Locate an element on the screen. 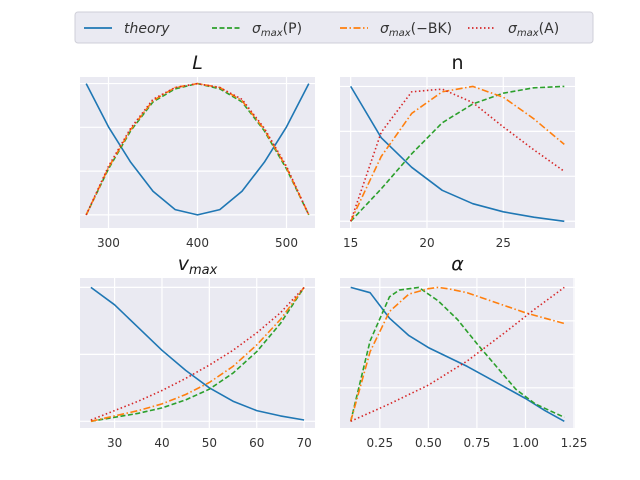 This screenshot has height=480, width=640. series-line-sigmaBK-n is located at coordinates (457, 153).